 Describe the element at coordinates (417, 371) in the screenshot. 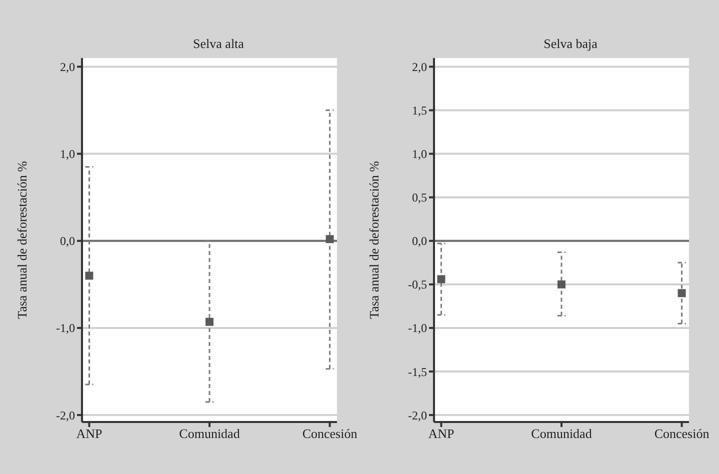

I see `y-tick-label: -1,5` at that location.